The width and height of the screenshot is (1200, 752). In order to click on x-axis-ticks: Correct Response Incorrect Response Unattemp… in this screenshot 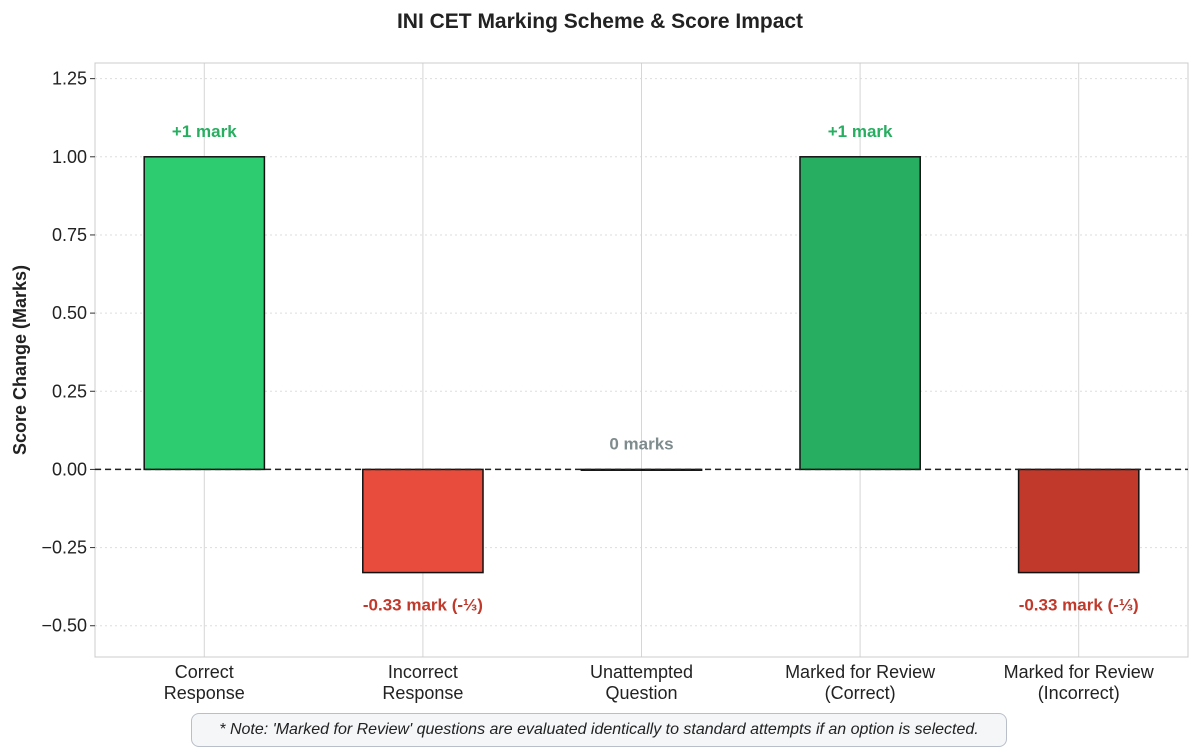, I will do `click(659, 682)`.